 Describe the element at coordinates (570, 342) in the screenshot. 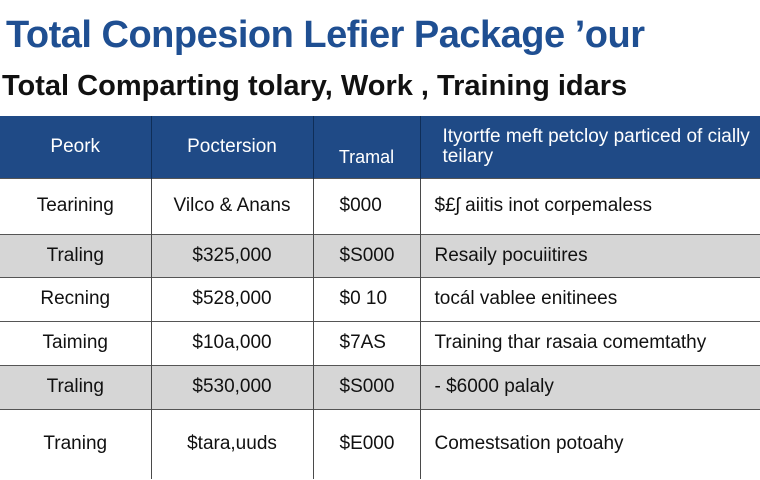

I see `table-cell: Training thar rasaia comemtathy` at that location.